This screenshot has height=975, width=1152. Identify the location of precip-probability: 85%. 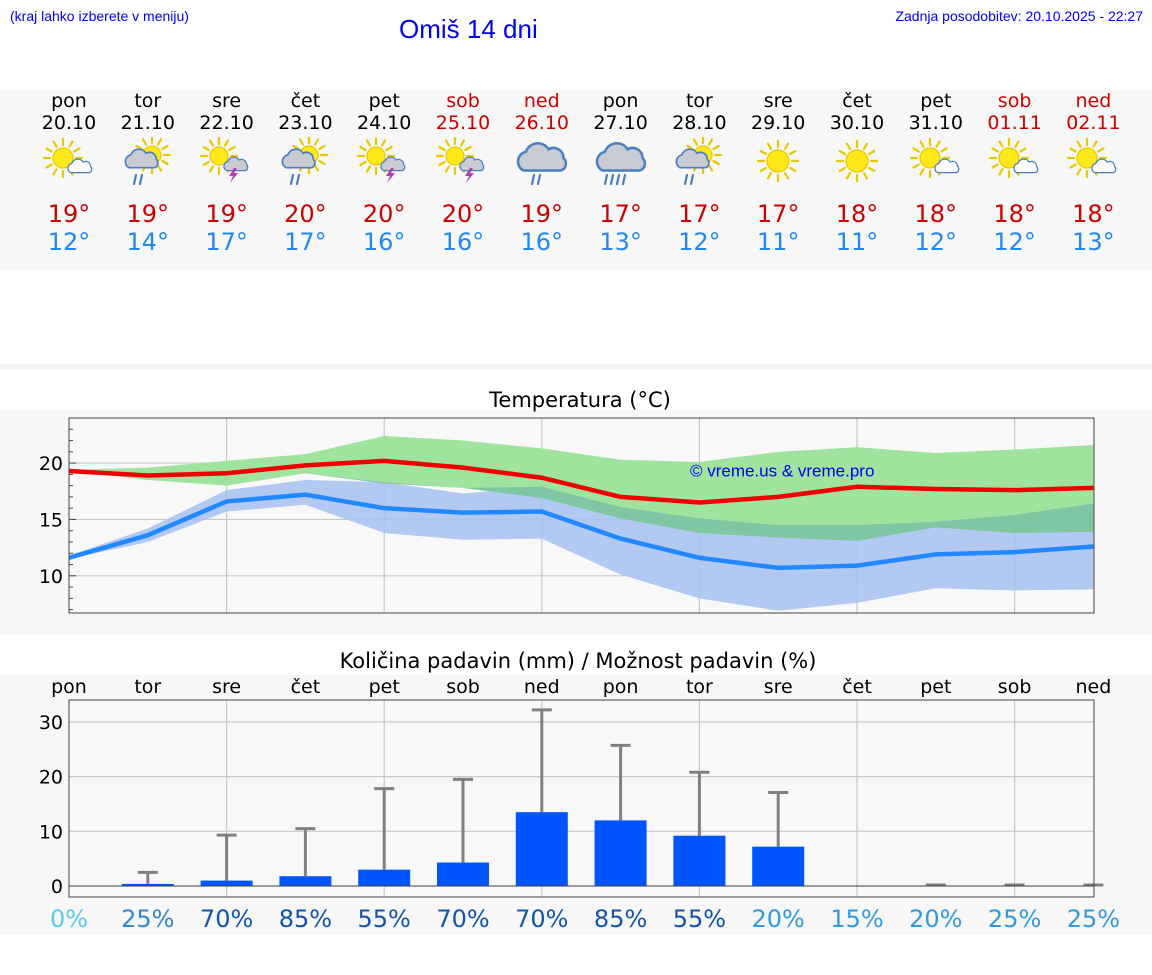
(620, 919).